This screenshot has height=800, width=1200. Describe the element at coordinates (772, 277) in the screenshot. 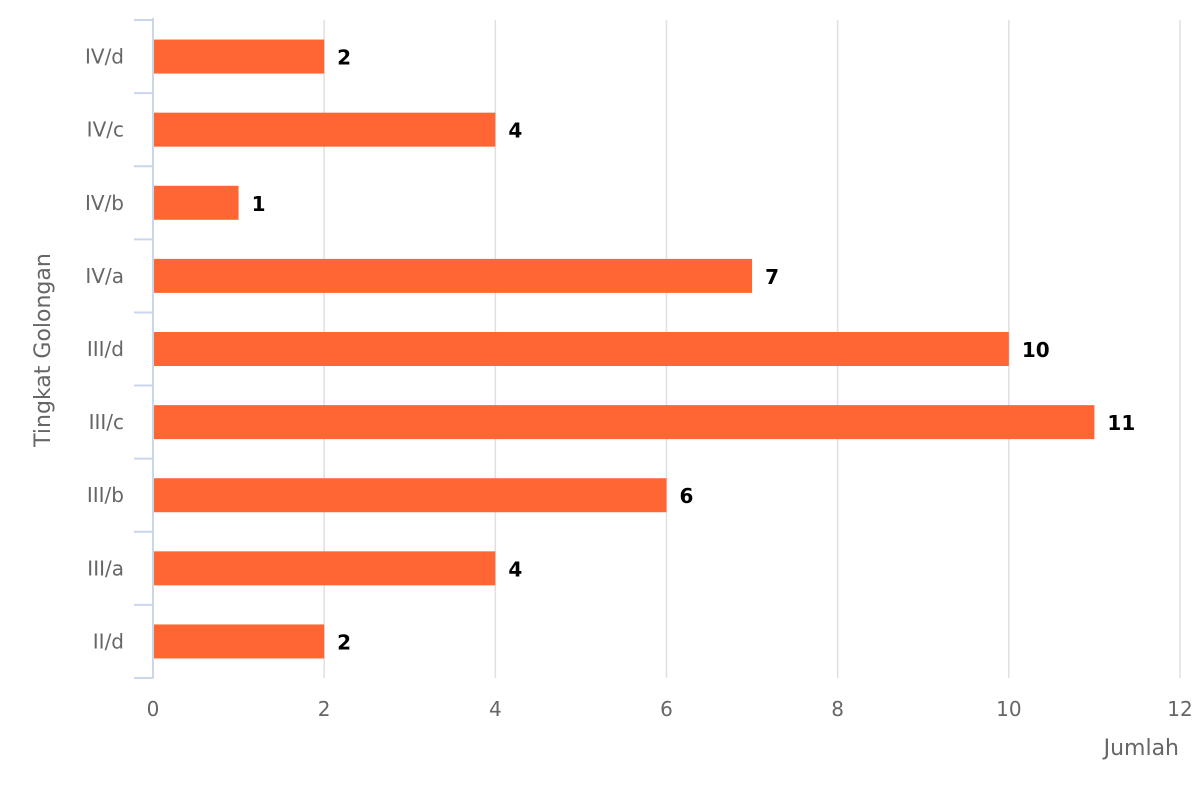

I see `data-label: 7` at that location.